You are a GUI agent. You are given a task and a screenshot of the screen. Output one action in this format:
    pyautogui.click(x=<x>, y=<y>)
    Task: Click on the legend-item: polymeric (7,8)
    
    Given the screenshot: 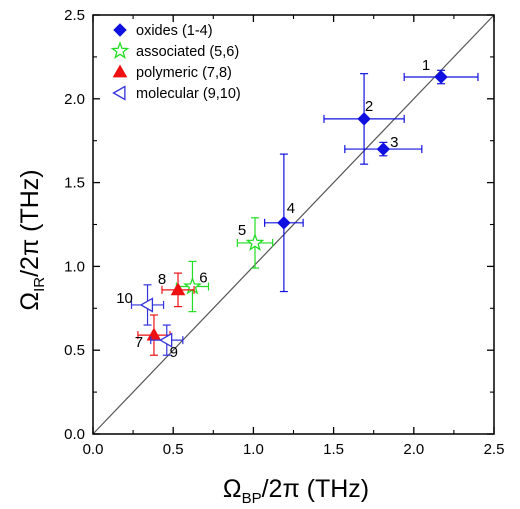 What is the action you would take?
    pyautogui.click(x=172, y=72)
    